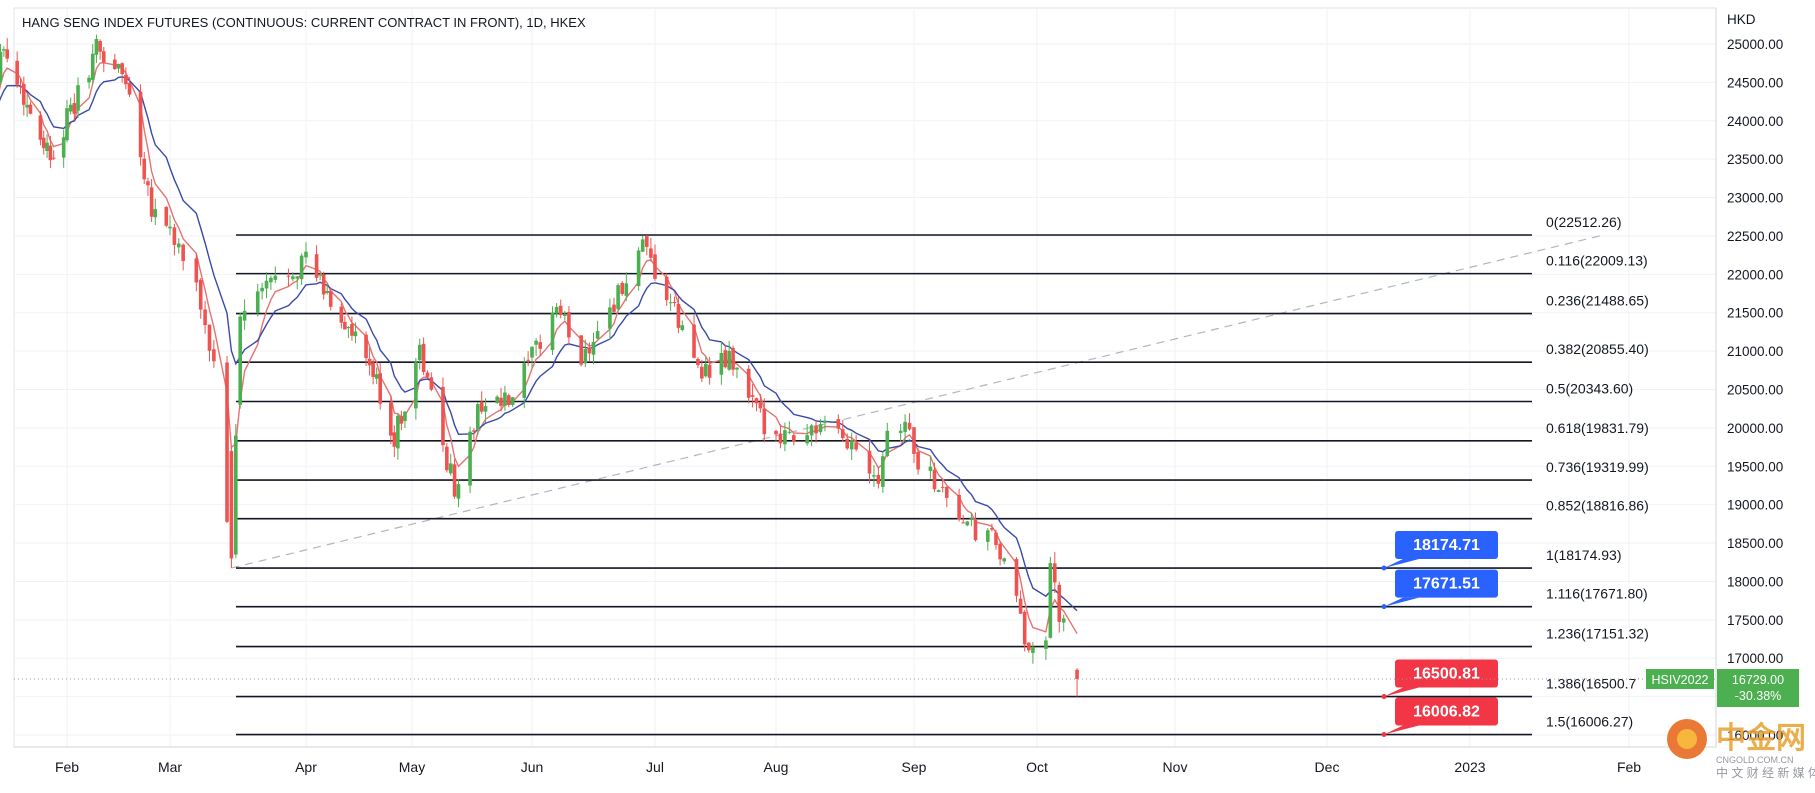 The width and height of the screenshot is (1815, 793). I want to click on price-callout: 18174.71, so click(1440, 551).